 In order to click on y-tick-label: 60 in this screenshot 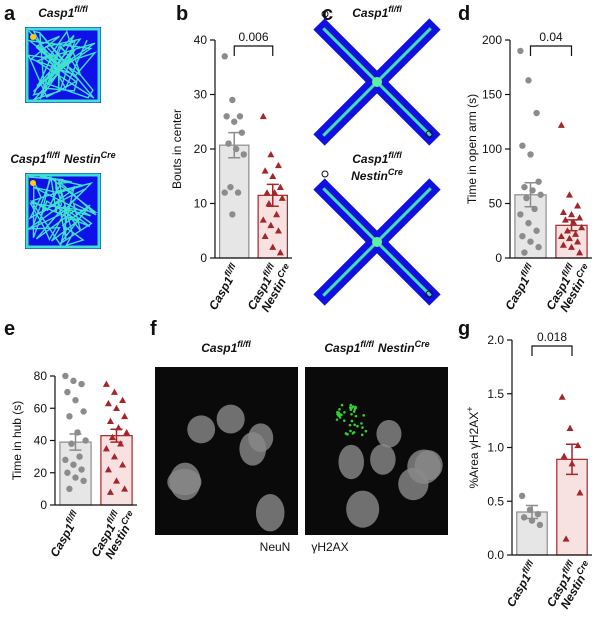, I will do `click(41, 408)`.